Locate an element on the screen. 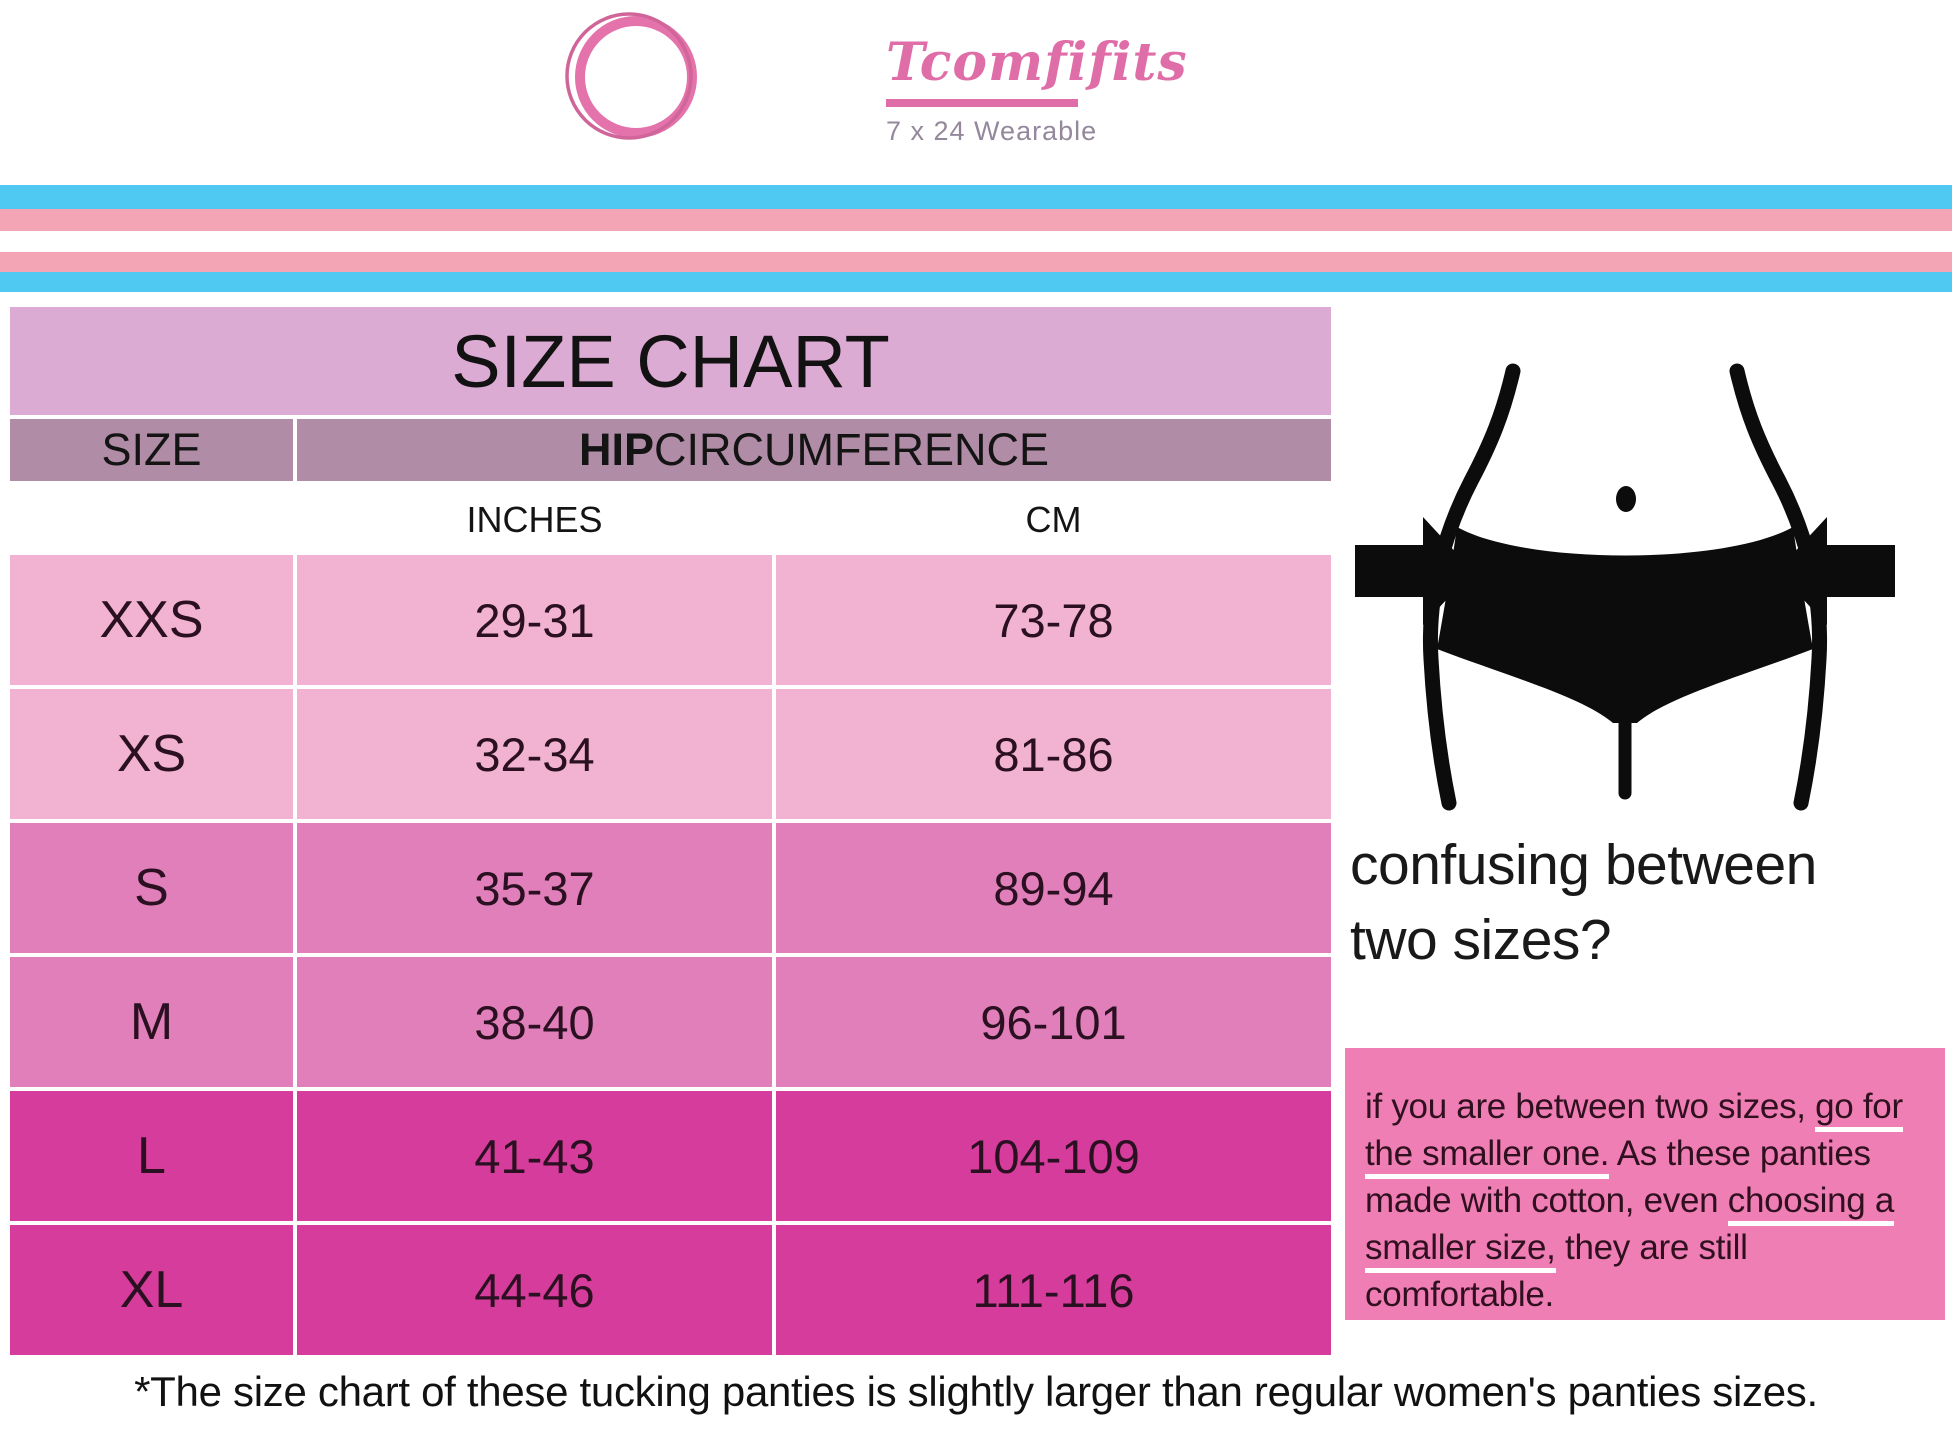  header-hip-circumference: HIP CIRCUMFERENCE is located at coordinates (814, 450).